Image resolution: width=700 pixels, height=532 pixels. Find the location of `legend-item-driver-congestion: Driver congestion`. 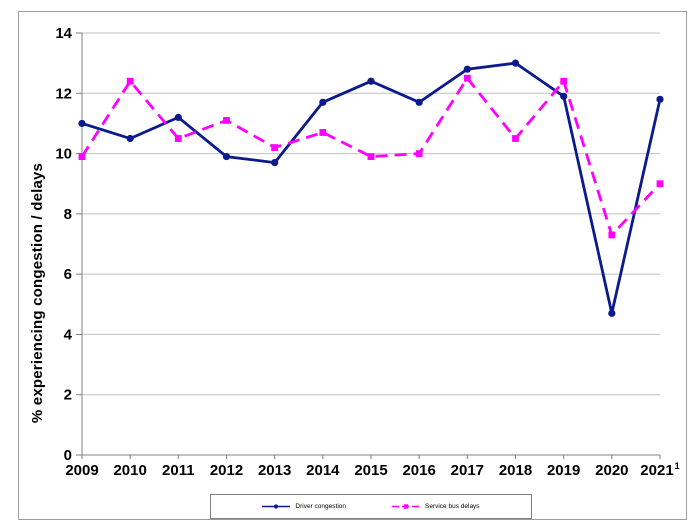

legend-item-driver-congestion: Driver congestion is located at coordinates (304, 506).